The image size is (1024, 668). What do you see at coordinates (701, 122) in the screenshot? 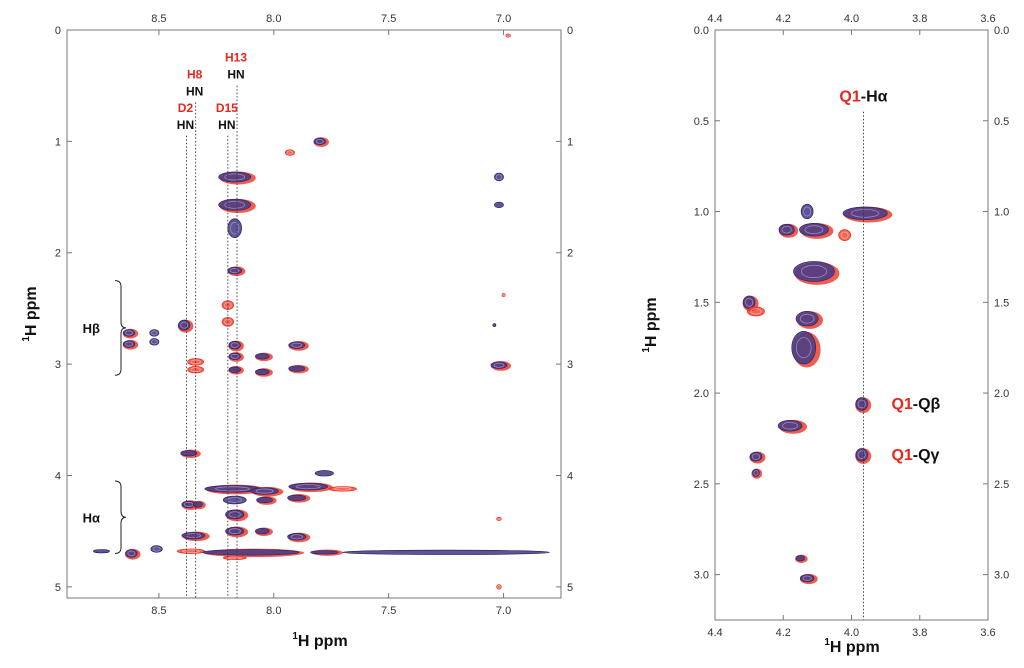
I see `y-tick-label-left: 0.5` at bounding box center [701, 122].